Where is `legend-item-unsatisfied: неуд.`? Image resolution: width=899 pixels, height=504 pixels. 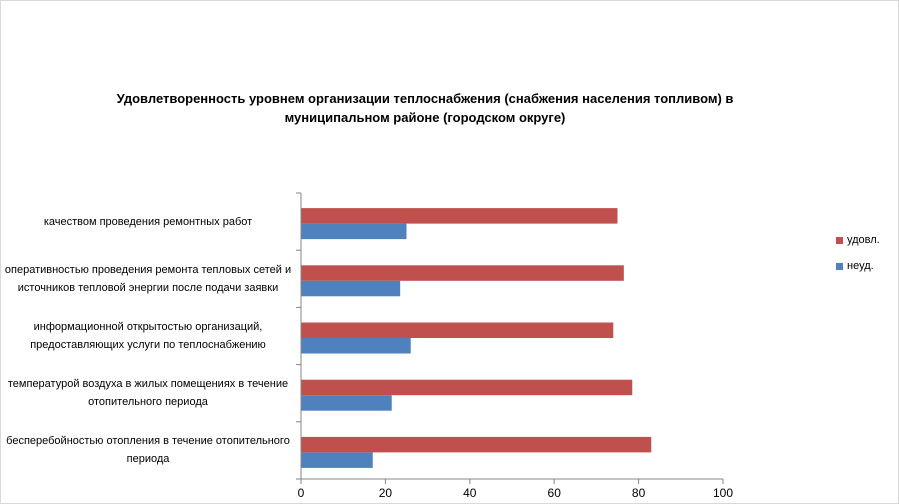
legend-item-unsatisfied: неуд. is located at coordinates (858, 266).